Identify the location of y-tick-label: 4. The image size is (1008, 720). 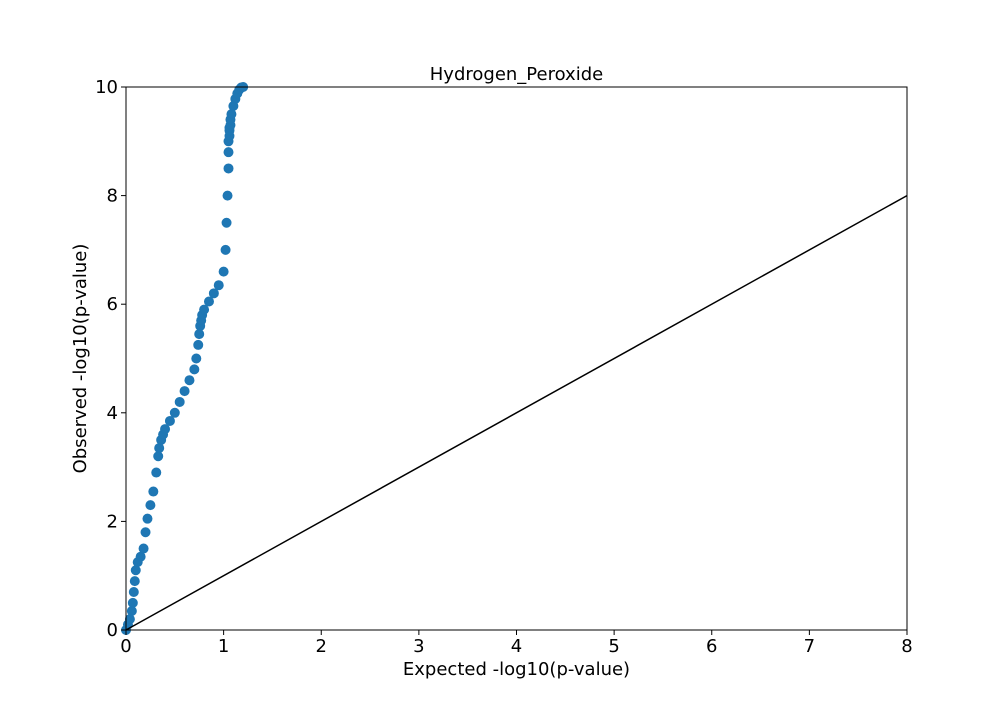
(112, 413).